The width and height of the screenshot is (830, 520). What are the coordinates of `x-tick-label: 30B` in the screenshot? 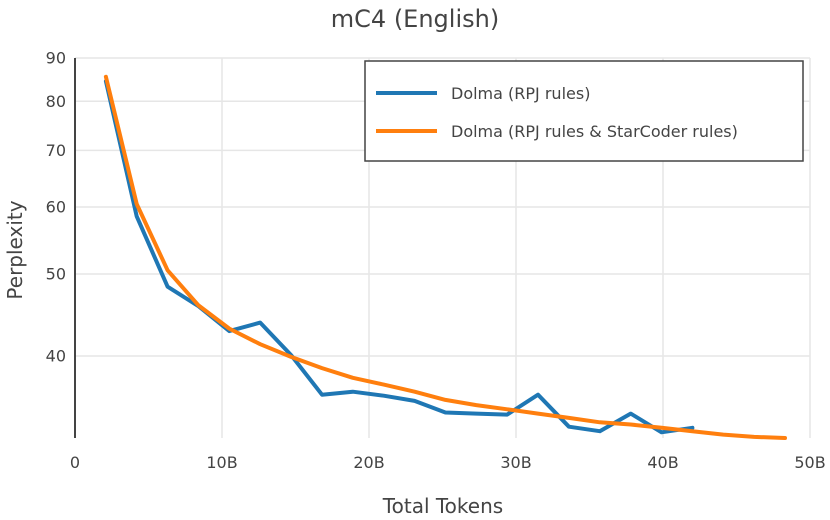 It's located at (515, 462).